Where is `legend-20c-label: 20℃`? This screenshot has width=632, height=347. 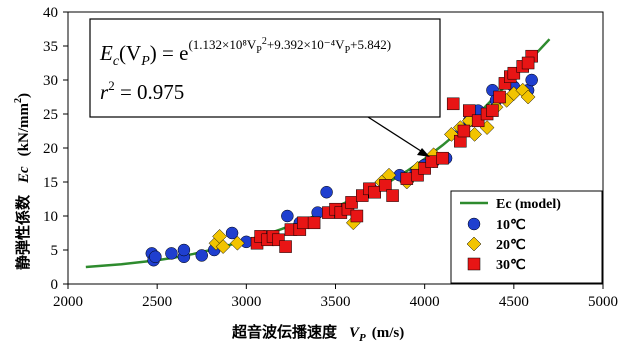
legend-20c-label: 20℃ is located at coordinates (511, 245).